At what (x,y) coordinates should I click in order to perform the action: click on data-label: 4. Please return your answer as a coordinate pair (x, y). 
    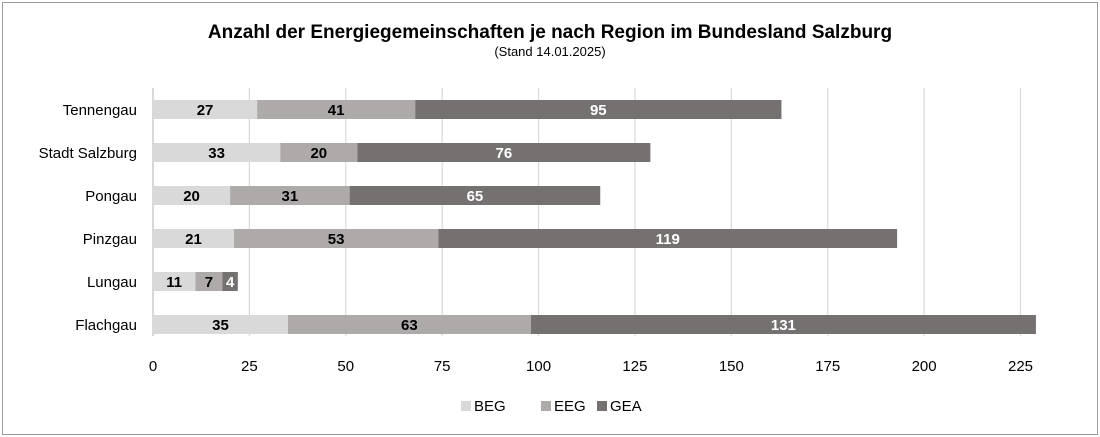
    Looking at the image, I should click on (230, 282).